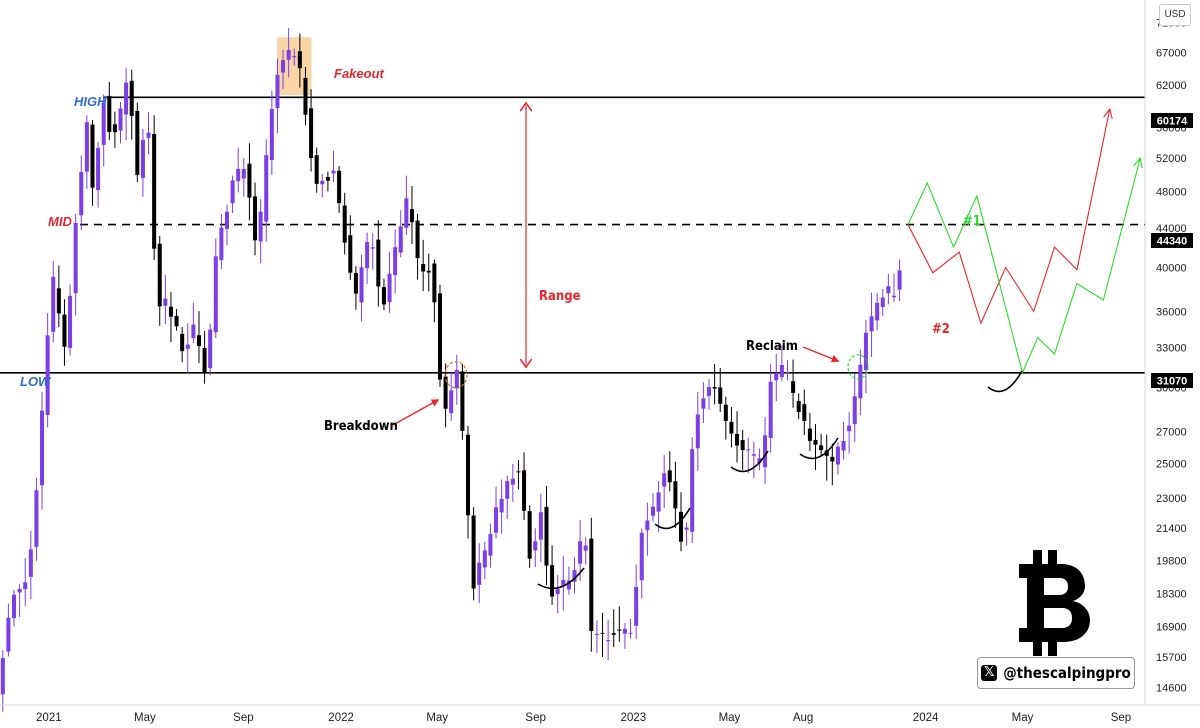  What do you see at coordinates (1138, 162) in the screenshot?
I see `projection-1-arrowhead` at bounding box center [1138, 162].